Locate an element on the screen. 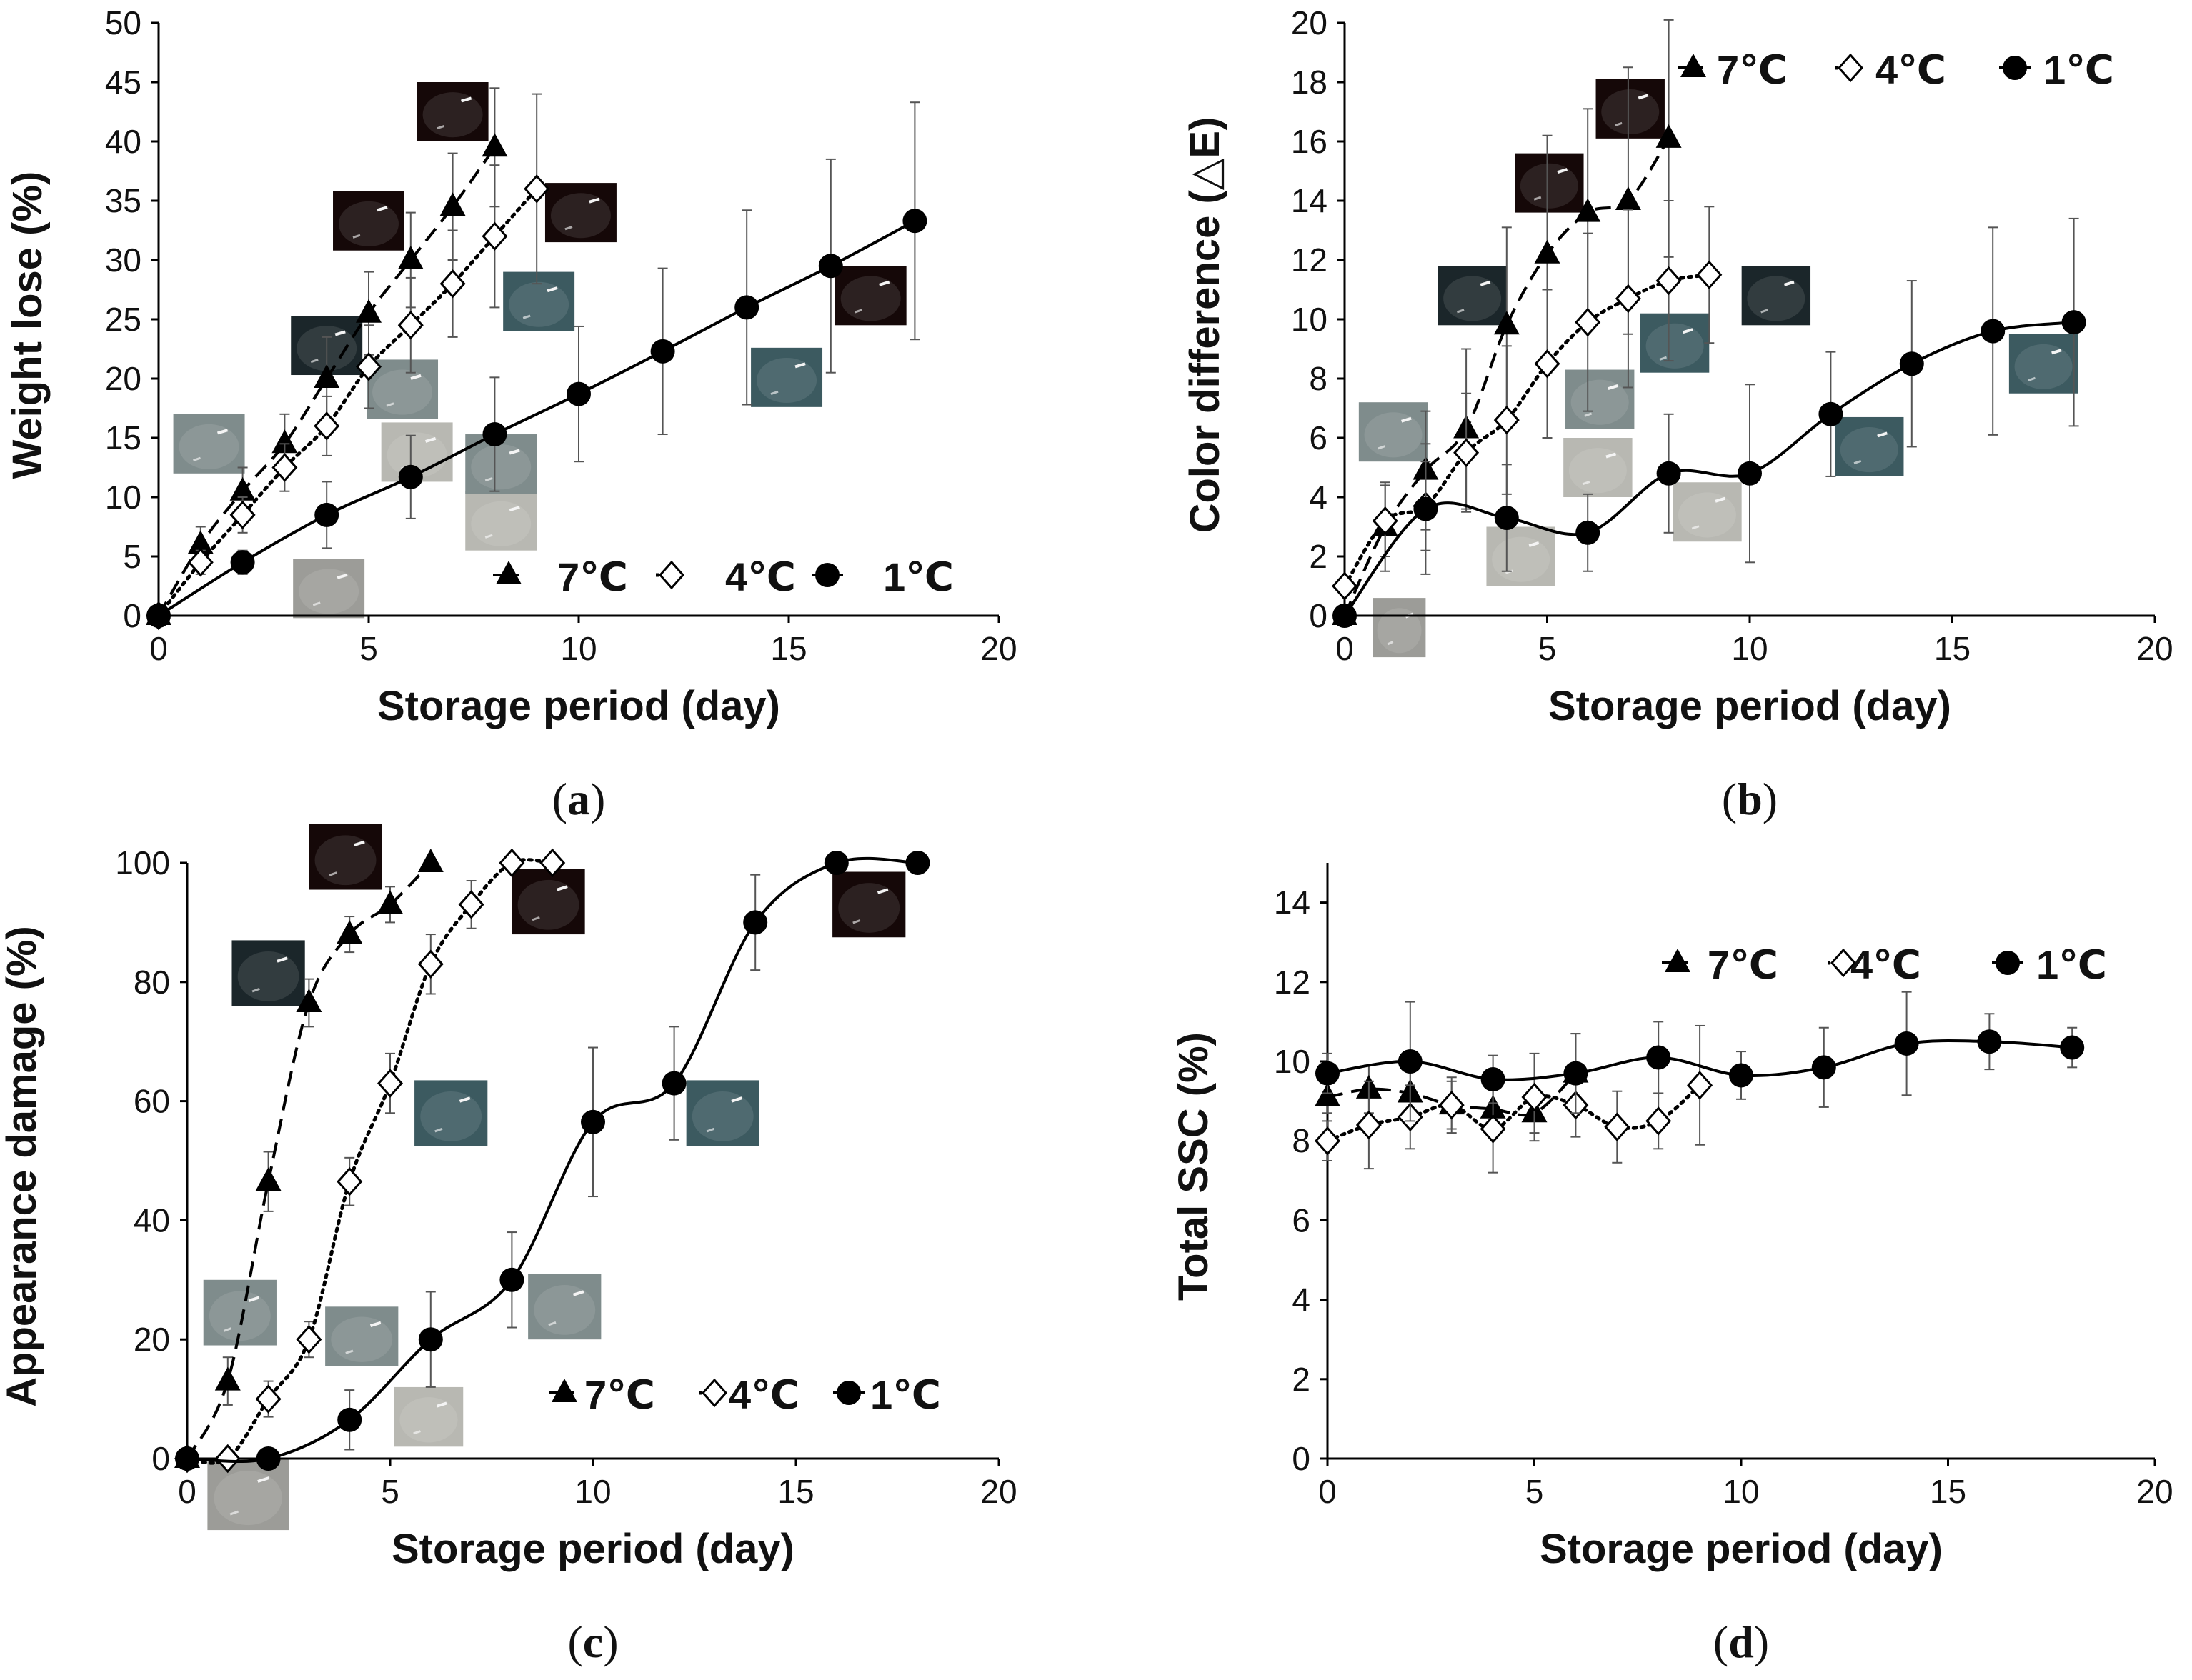  legend-entry: 7℃ is located at coordinates (1733, 69).